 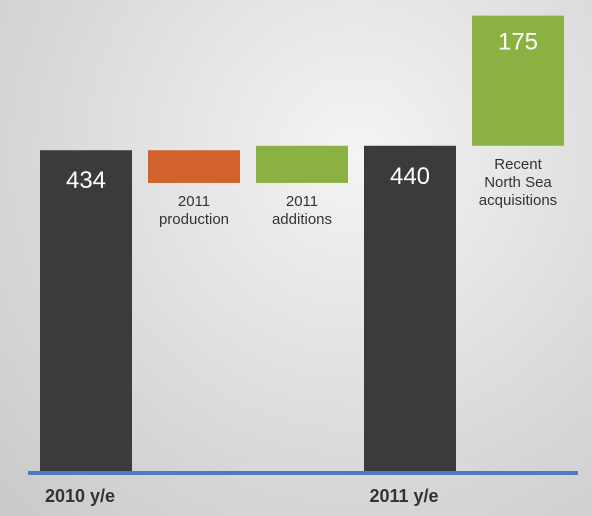 What do you see at coordinates (404, 496) in the screenshot?
I see `category-label: 2011 y/e` at bounding box center [404, 496].